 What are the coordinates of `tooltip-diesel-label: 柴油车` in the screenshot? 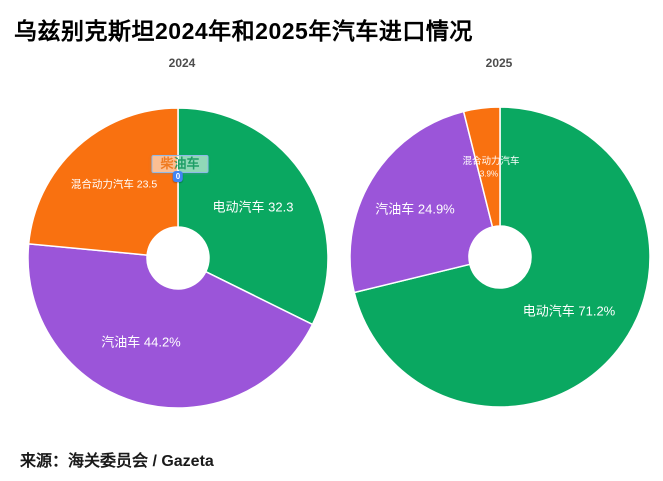 It's located at (180, 163).